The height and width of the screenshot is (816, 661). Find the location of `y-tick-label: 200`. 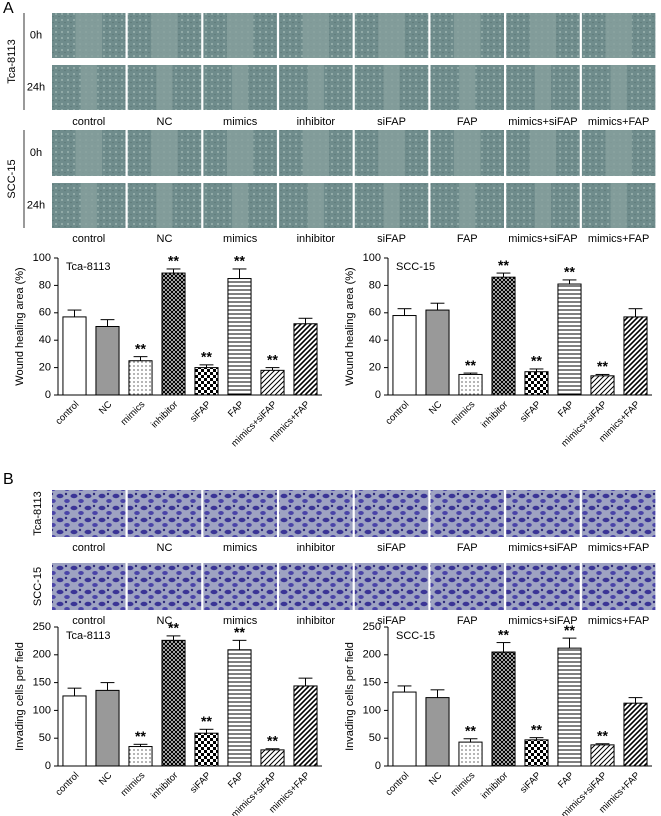

y-tick-label: 200 is located at coordinates (42, 655).